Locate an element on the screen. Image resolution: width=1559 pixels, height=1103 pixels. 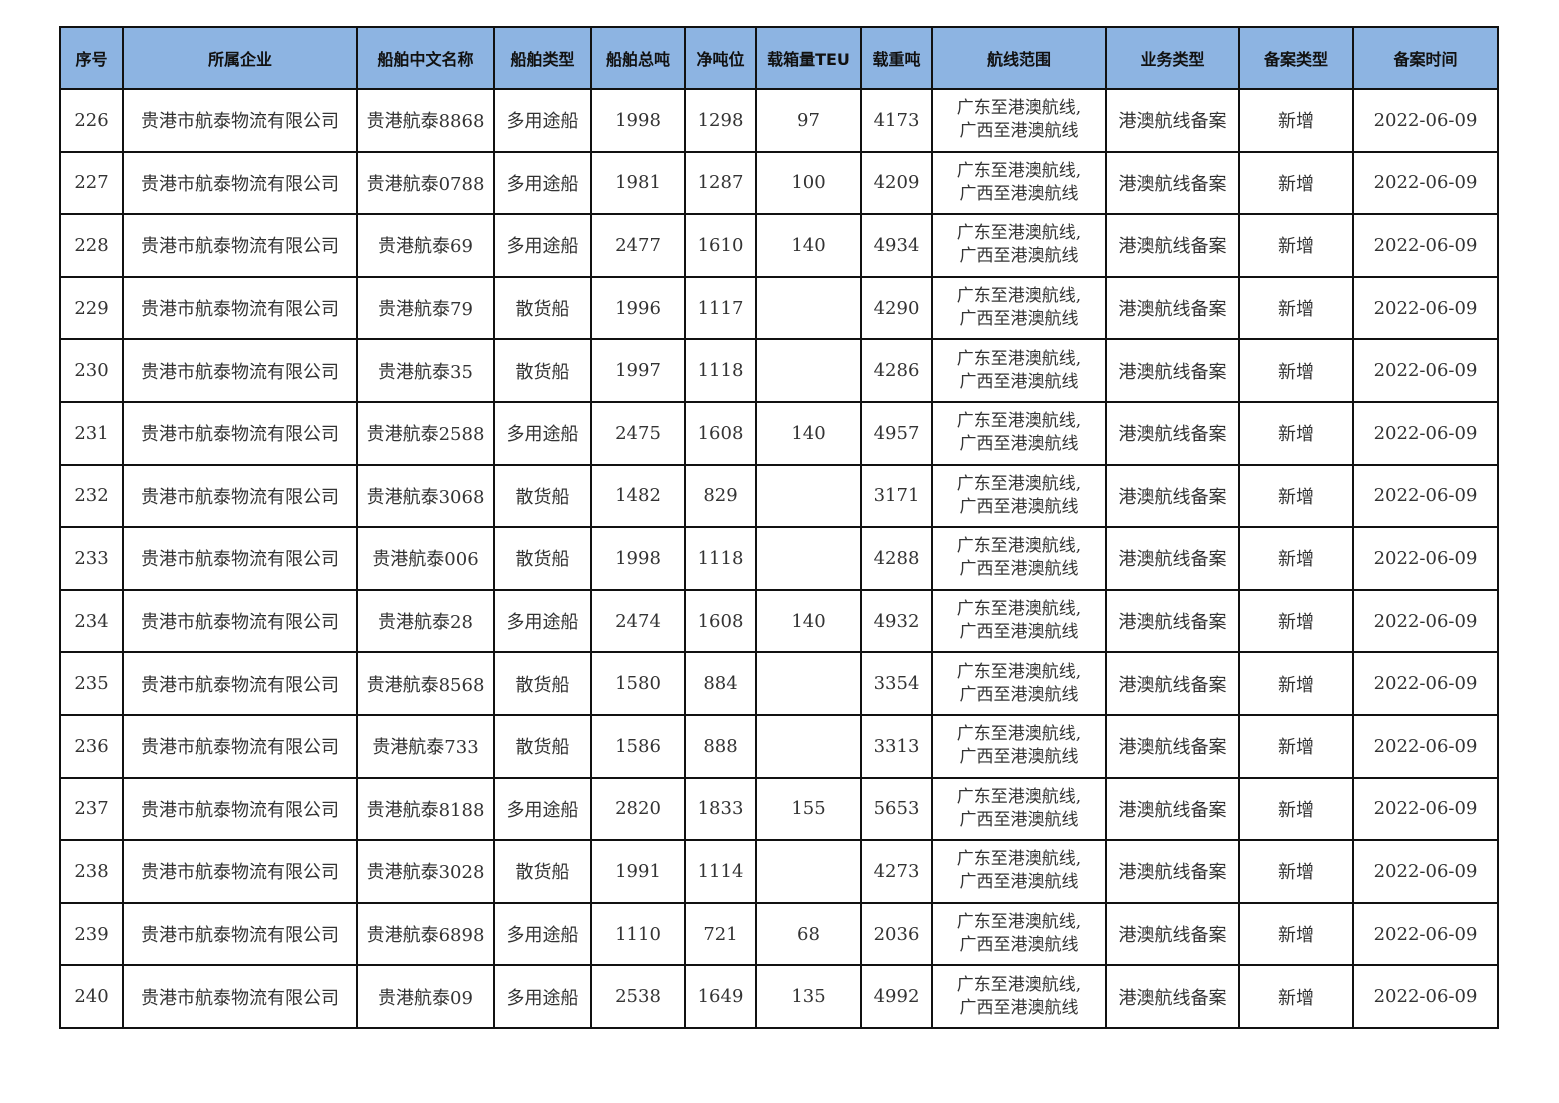
cell-deadweight: 3171 is located at coordinates (896, 496).